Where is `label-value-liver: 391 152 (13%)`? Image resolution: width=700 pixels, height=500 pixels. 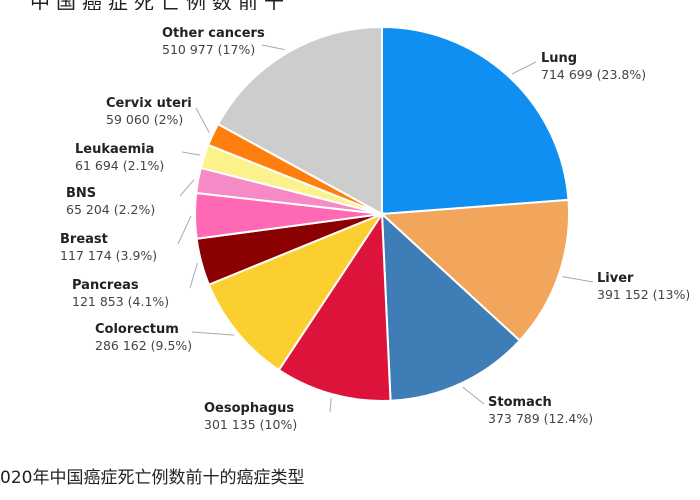
label-value-liver: 391 152 (13%) is located at coordinates (643, 294).